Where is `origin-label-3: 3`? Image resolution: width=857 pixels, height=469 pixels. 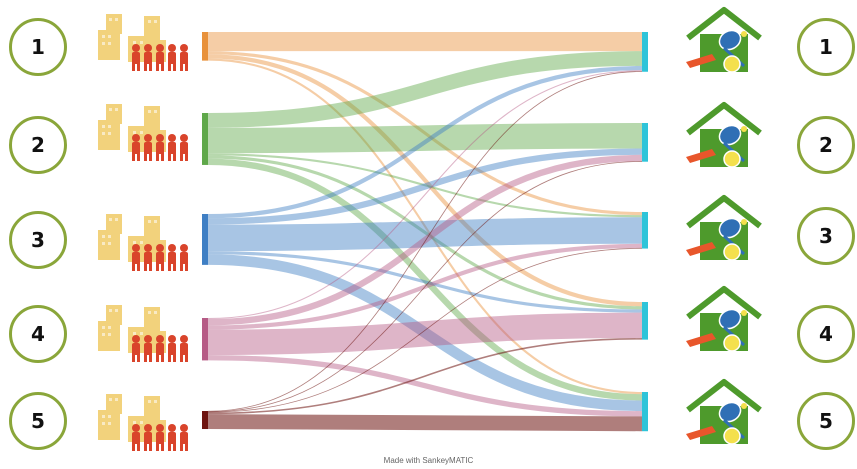
origin-label-3: 3 is located at coordinates (38, 240).